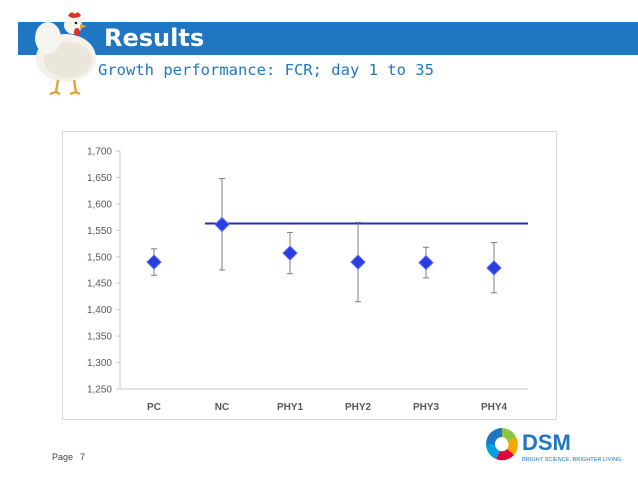 This screenshot has width=638, height=479. Describe the element at coordinates (99, 390) in the screenshot. I see `y-tick-label: 1,250` at that location.